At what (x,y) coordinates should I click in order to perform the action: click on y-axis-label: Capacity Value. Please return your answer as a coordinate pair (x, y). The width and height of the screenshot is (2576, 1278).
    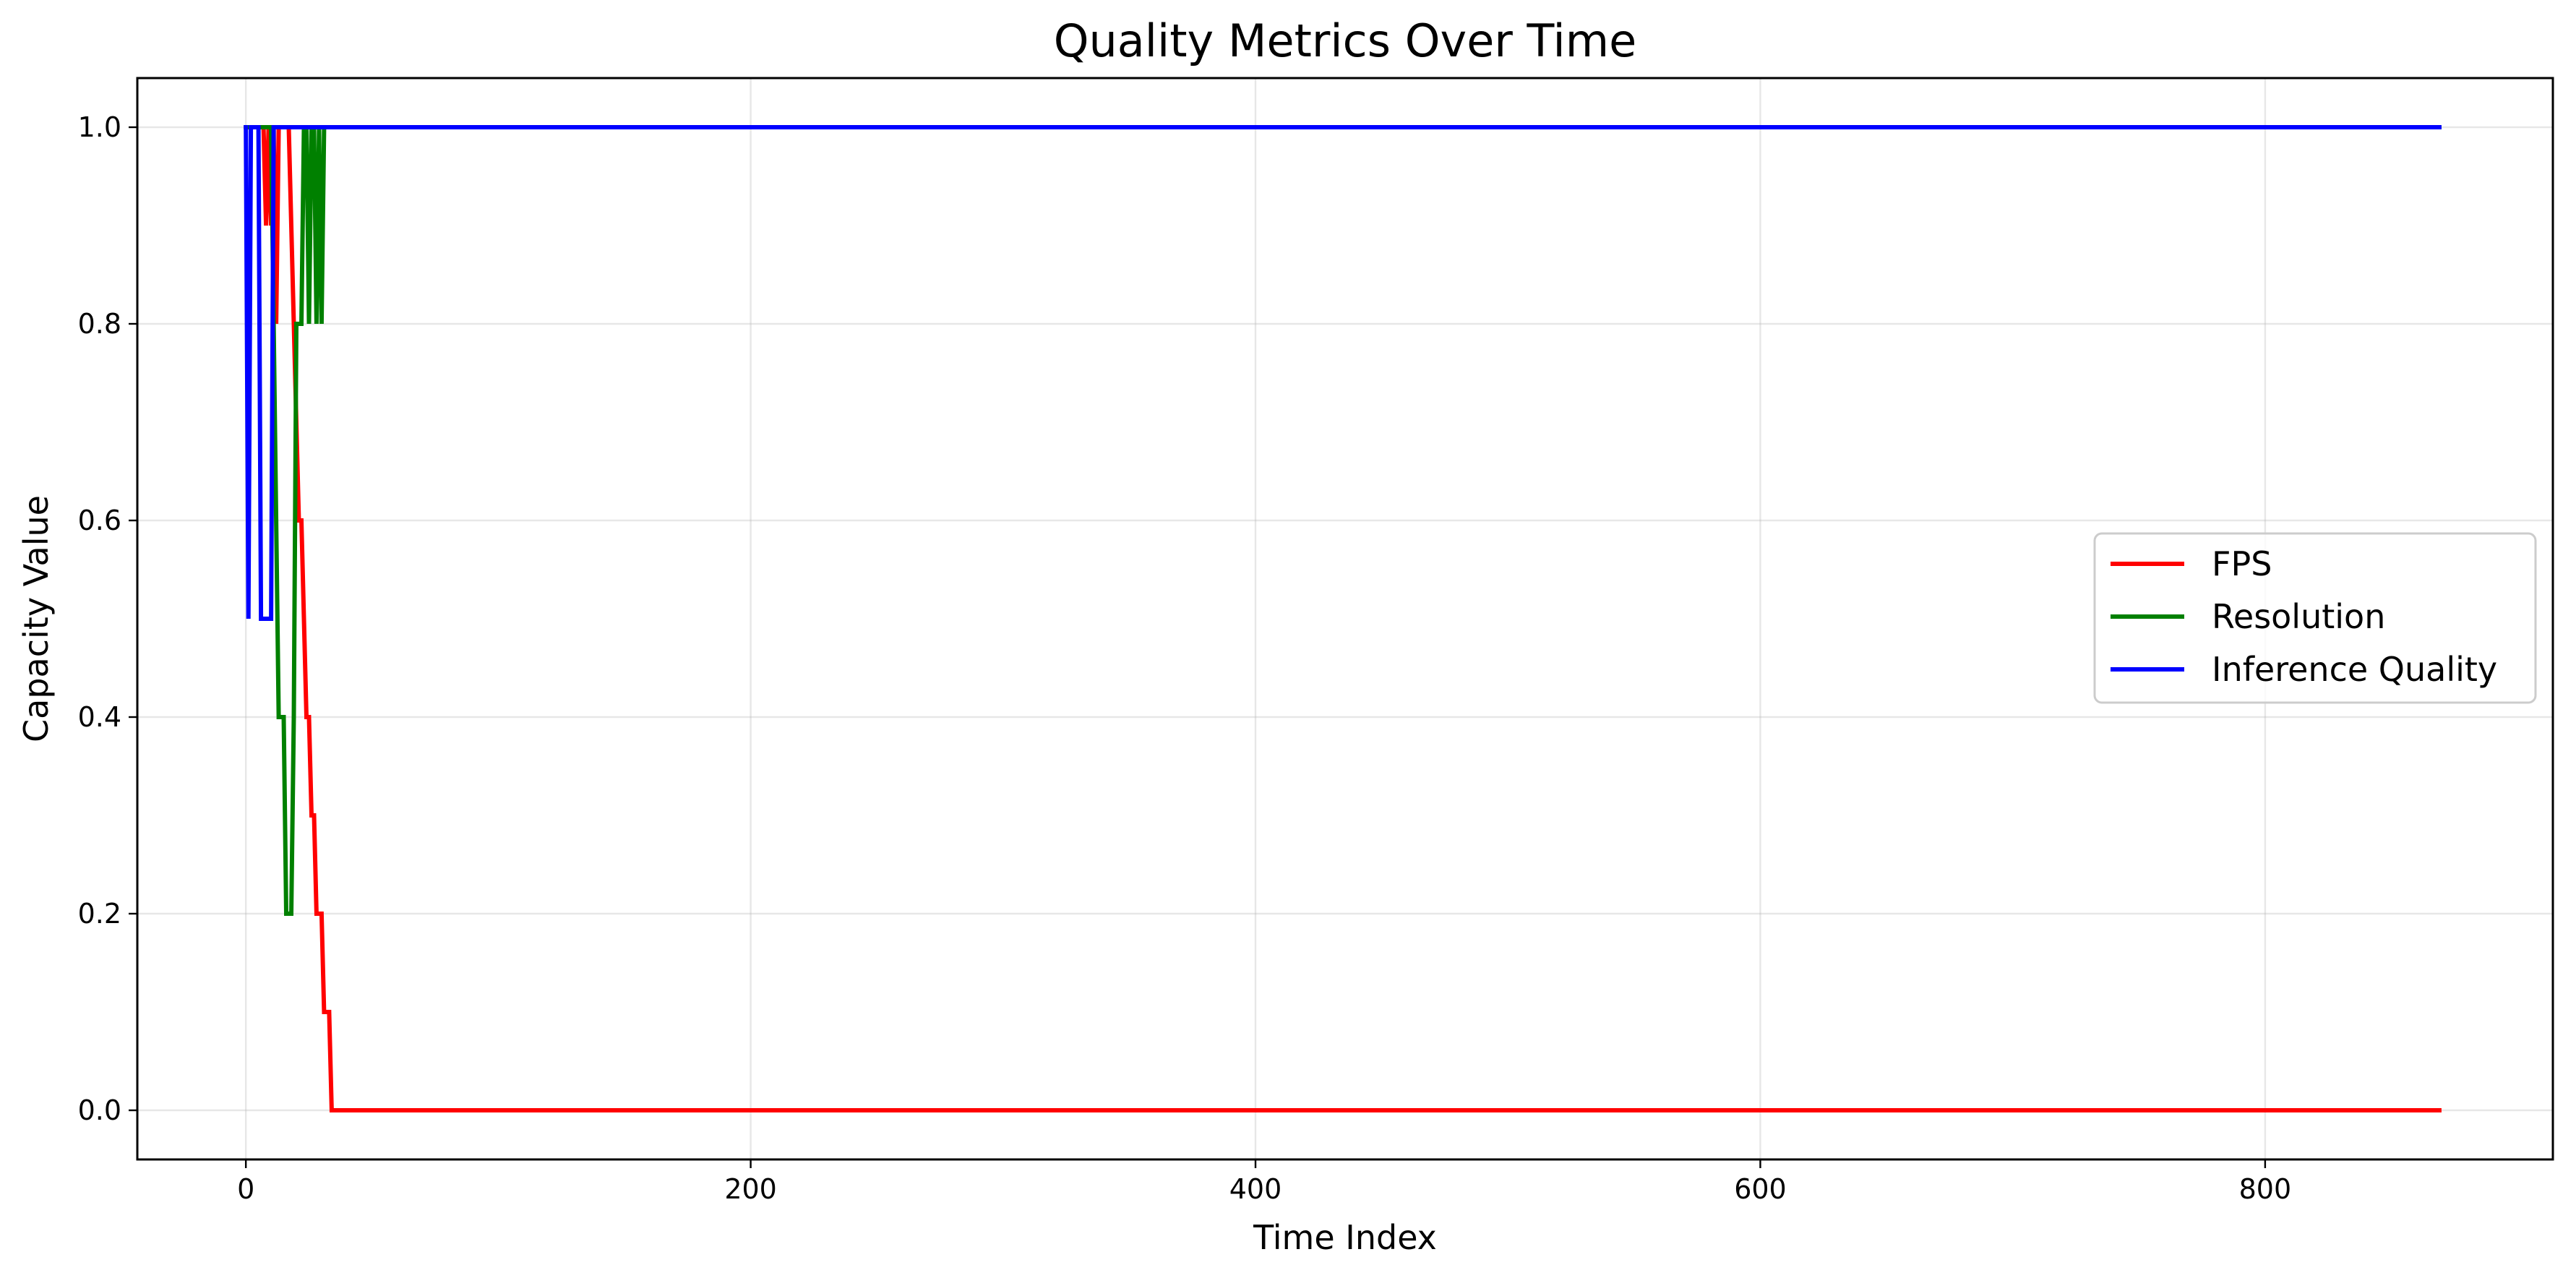
    Looking at the image, I should click on (37, 618).